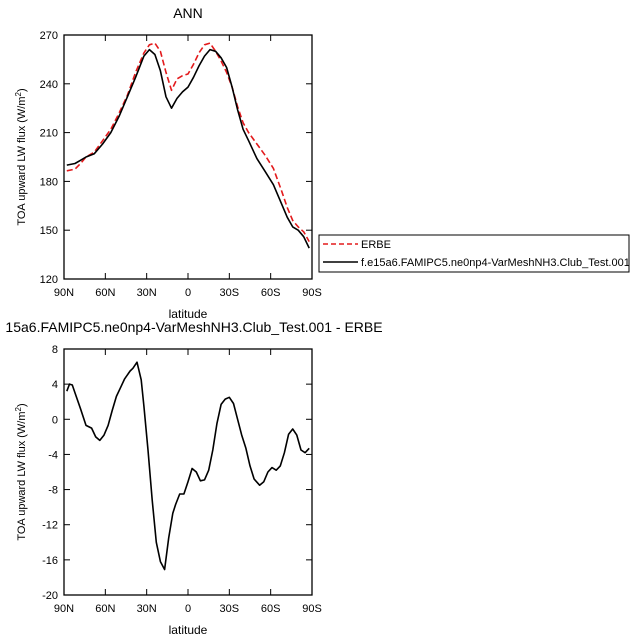 Image resolution: width=641 pixels, height=642 pixels. Describe the element at coordinates (64, 609) in the screenshot. I see `bottom-x-tick-label: 90N` at that location.